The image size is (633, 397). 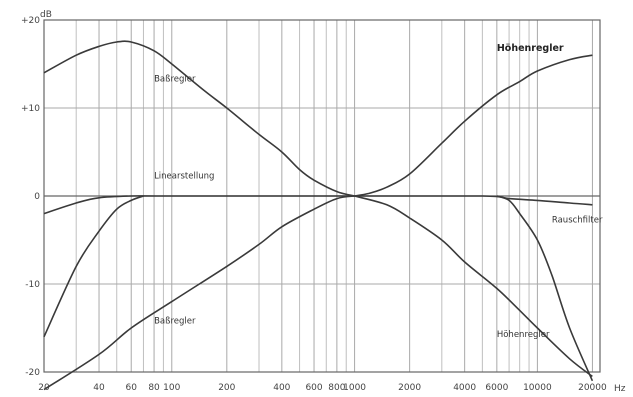 I want to click on x-tick-label: 800, so click(x=336, y=388).